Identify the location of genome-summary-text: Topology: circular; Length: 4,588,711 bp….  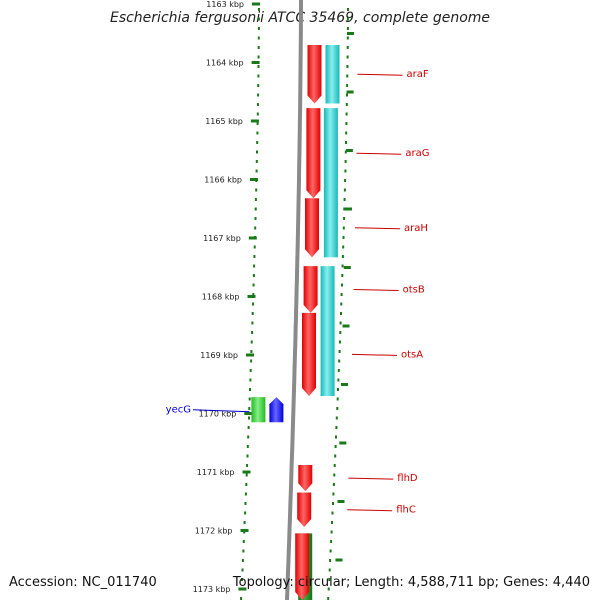
(411, 582).